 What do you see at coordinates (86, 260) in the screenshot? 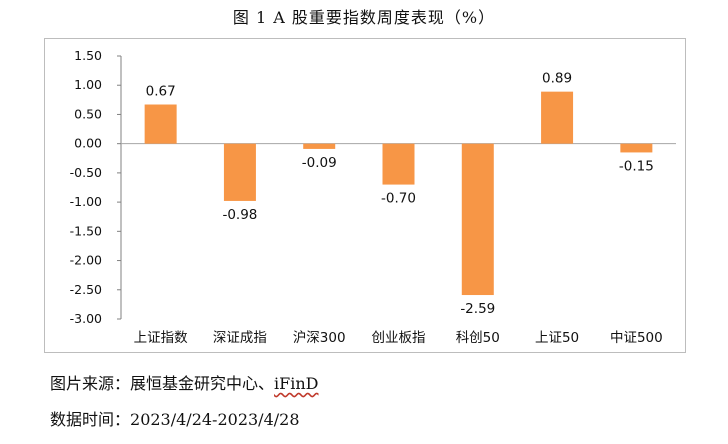
I see `y-tick-label: -2.00` at bounding box center [86, 260].